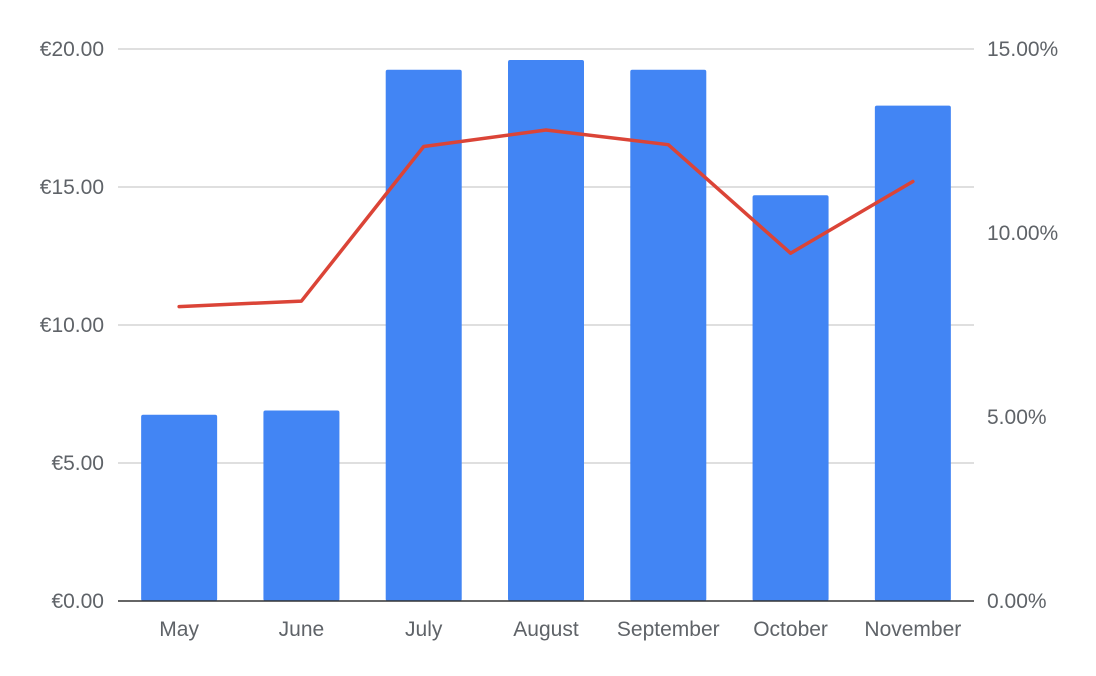 This screenshot has width=1096, height=676. Describe the element at coordinates (179, 629) in the screenshot. I see `category-label-may: May` at that location.